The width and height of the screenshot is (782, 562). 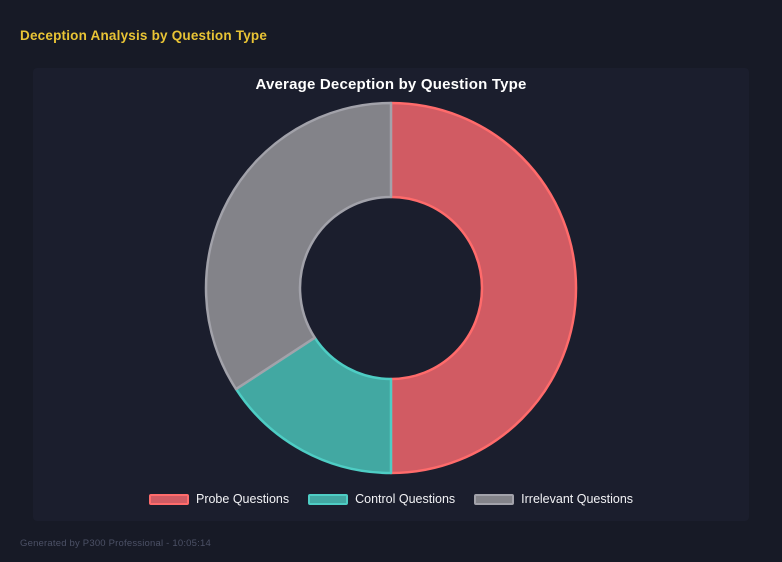 What do you see at coordinates (298, 246) in the screenshot?
I see `donut-segment-irrelevant-questions` at bounding box center [298, 246].